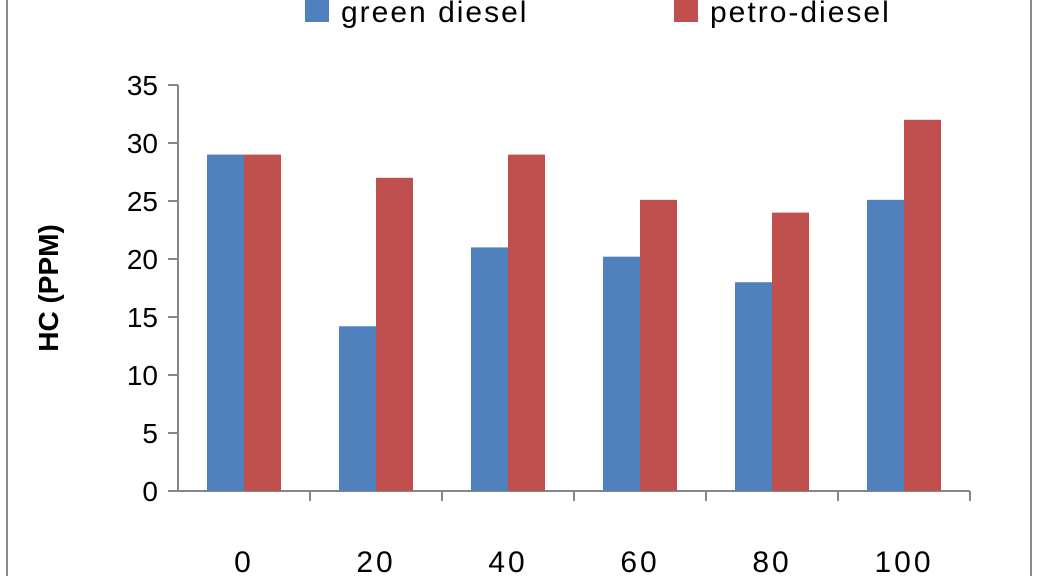 This screenshot has height=581, width=1038. Describe the element at coordinates (903, 561) in the screenshot. I see `x-tick-label: 100` at that location.